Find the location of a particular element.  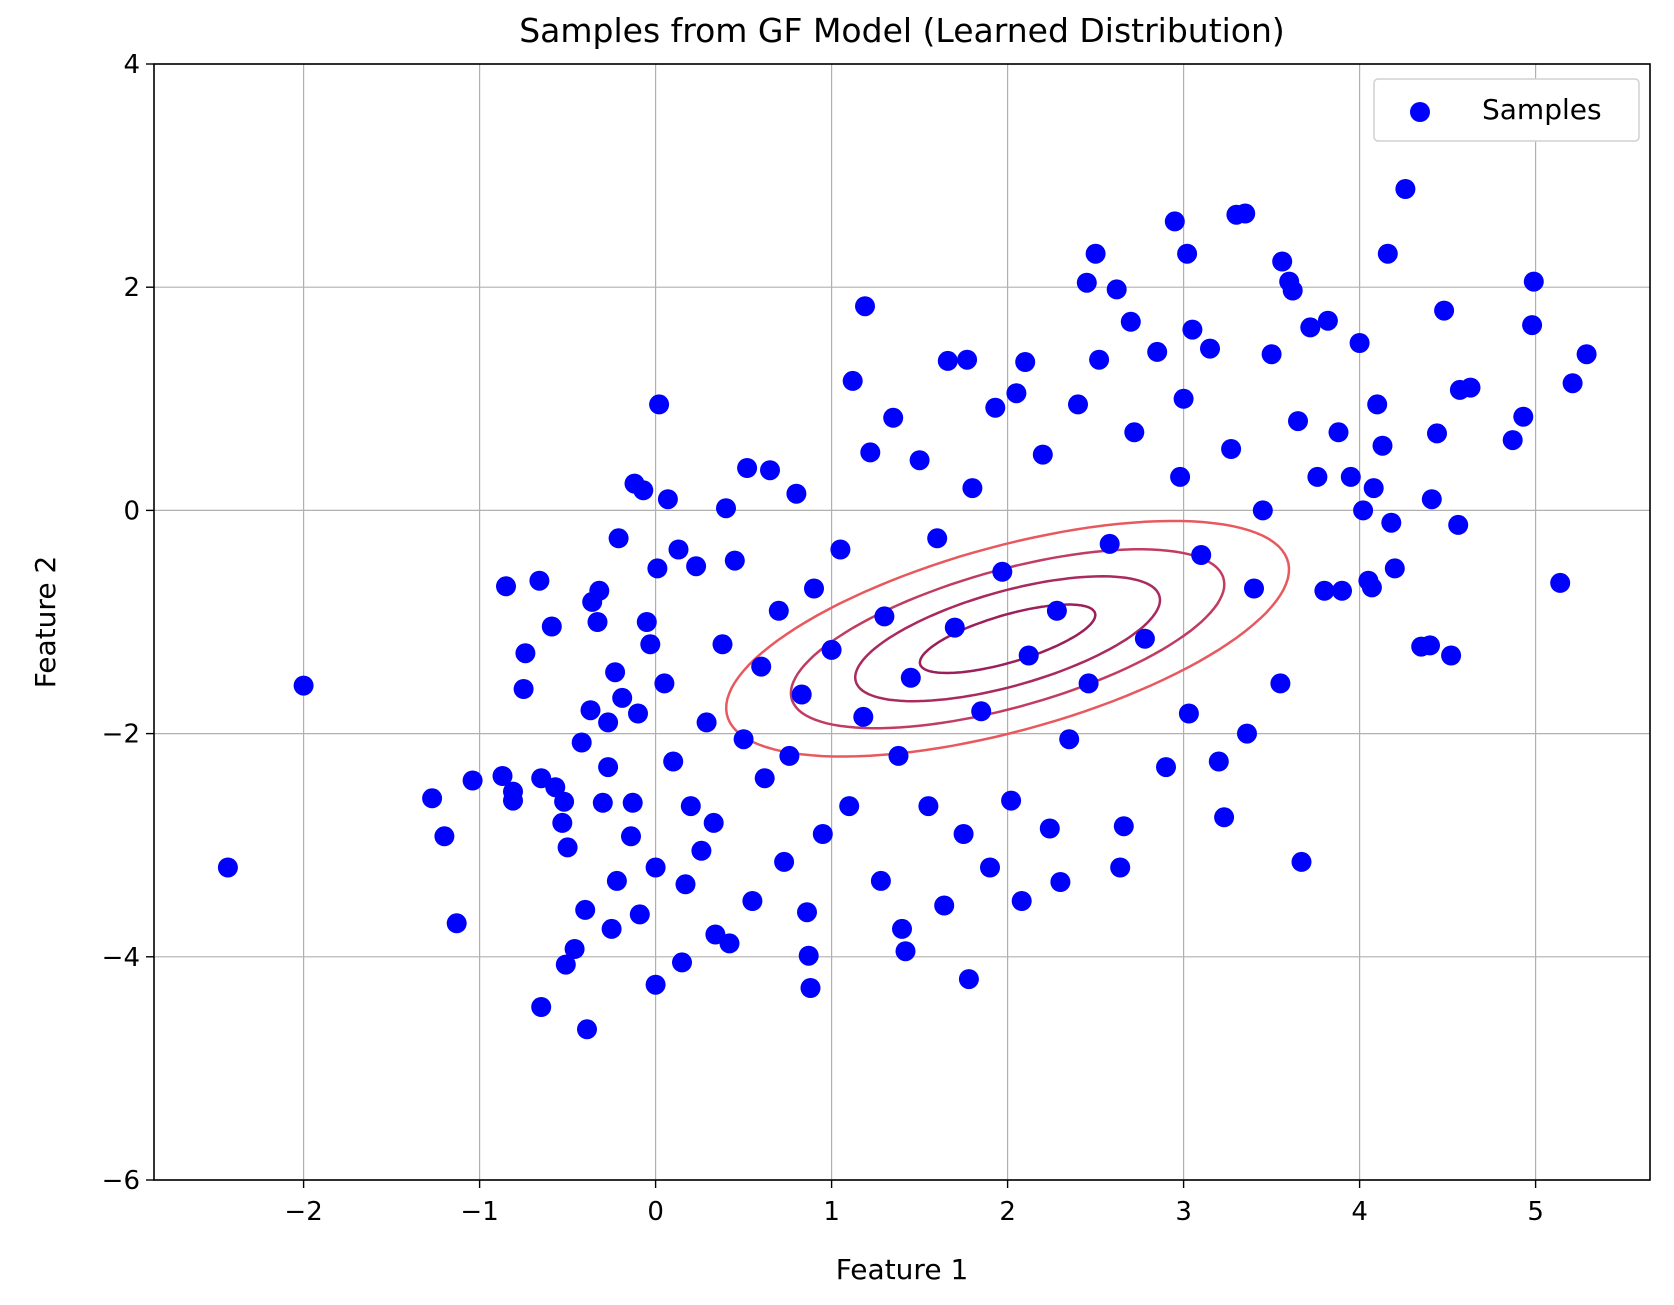

legend-box is located at coordinates (1506, 110).